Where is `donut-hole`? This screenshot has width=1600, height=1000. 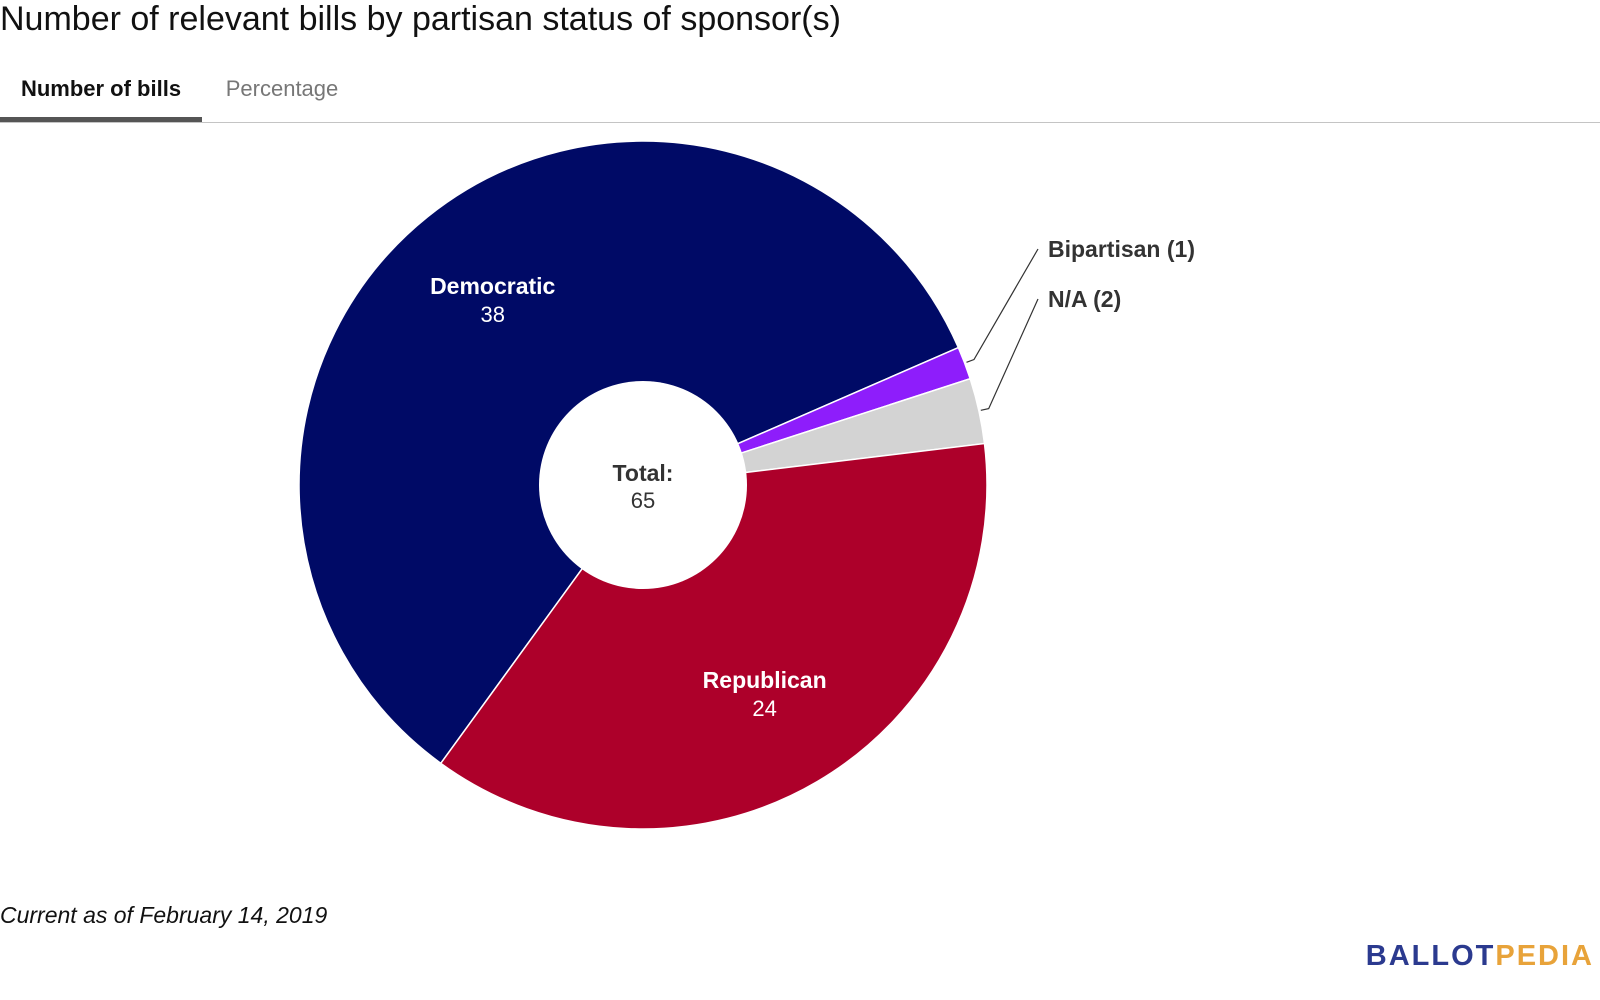
donut-hole is located at coordinates (643, 485).